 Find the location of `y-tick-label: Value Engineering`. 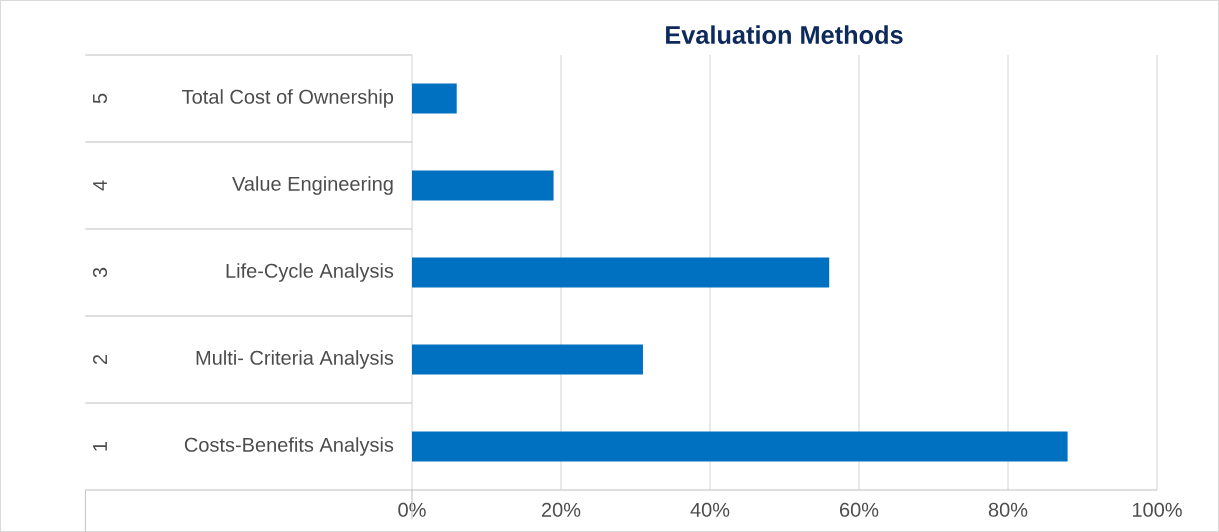

y-tick-label: Value Engineering is located at coordinates (312, 185).